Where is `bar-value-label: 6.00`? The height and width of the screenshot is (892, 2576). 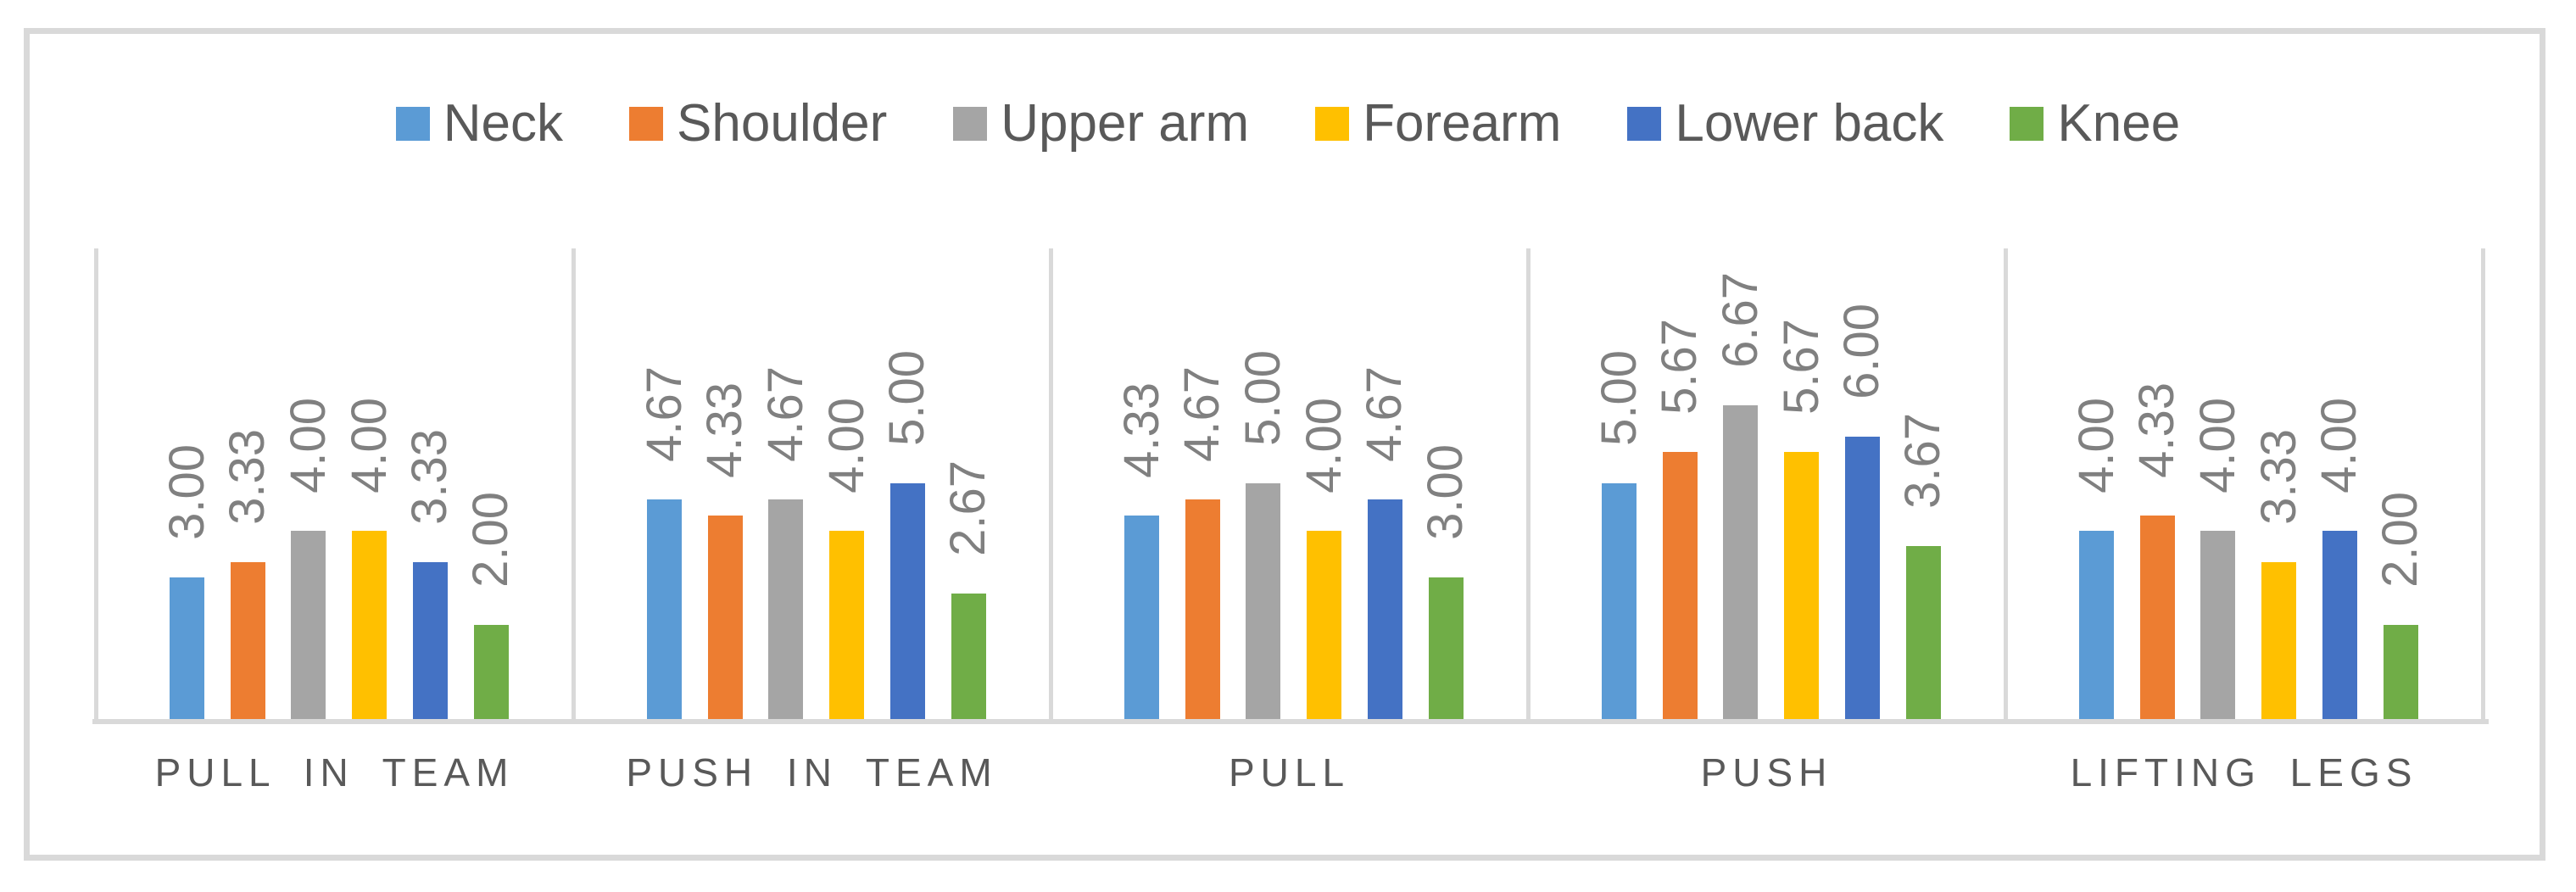 bar-value-label: 6.00 is located at coordinates (1861, 352).